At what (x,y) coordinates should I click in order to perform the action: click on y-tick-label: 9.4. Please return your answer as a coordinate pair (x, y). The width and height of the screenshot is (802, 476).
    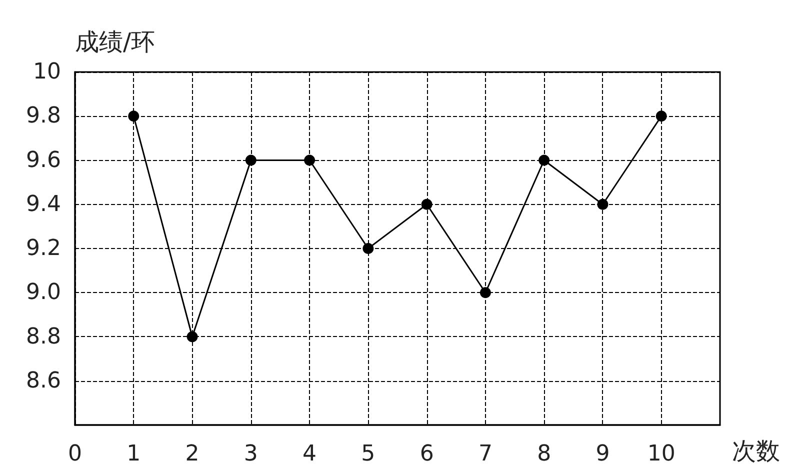
    Looking at the image, I should click on (43, 204).